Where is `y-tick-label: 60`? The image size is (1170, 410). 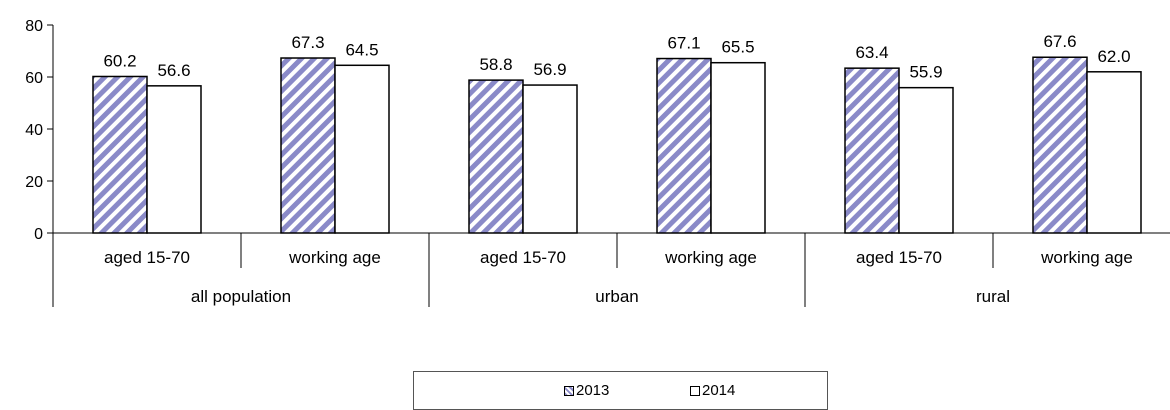
y-tick-label: 60 is located at coordinates (34, 78).